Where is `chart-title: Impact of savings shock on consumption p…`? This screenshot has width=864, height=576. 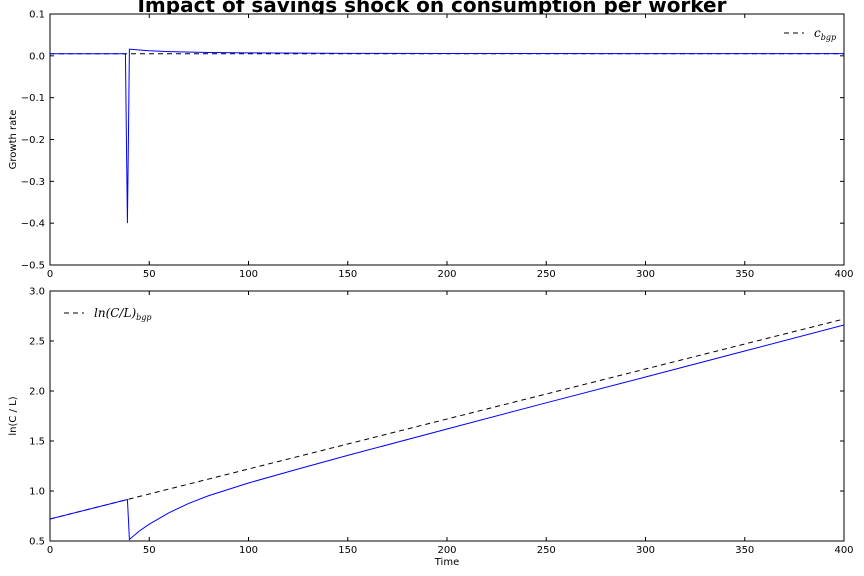
chart-title: Impact of savings shock on consumption p… is located at coordinates (431, 8).